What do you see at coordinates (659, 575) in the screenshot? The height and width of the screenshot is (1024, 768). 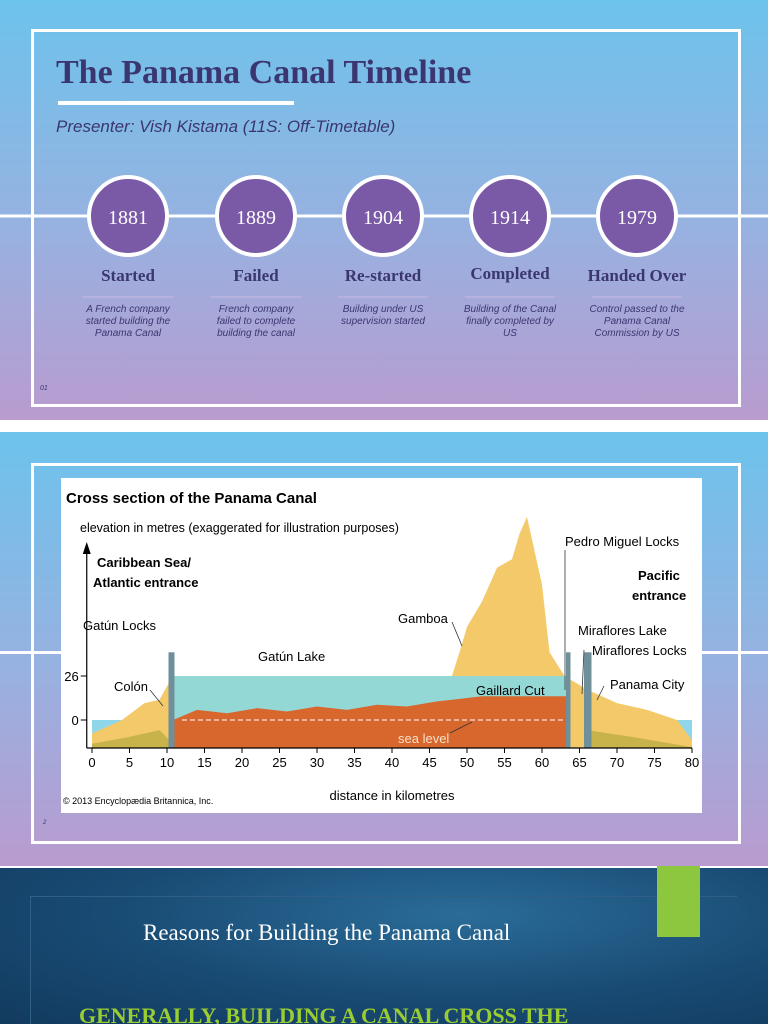 I see `annotation: Pacific` at bounding box center [659, 575].